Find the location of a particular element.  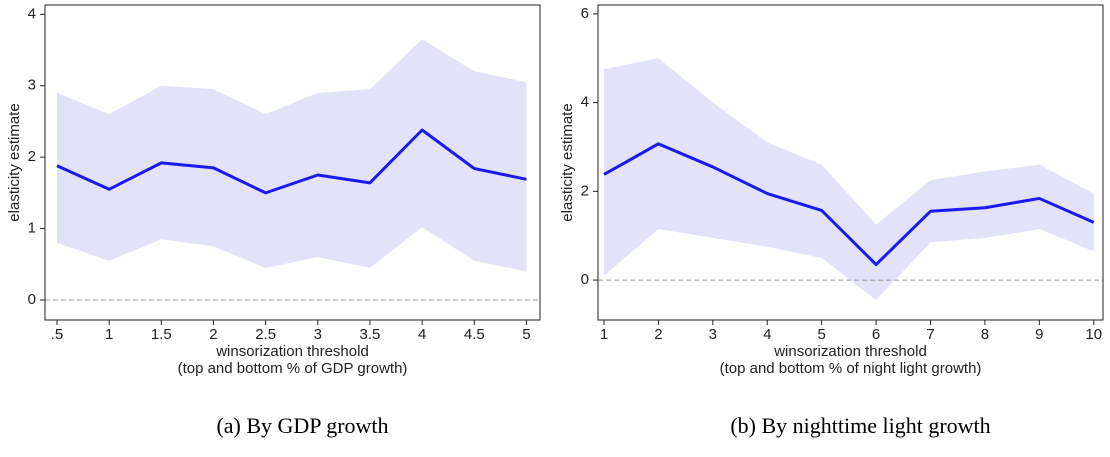

x-axis-label: (top and bottom % of night light growth) is located at coordinates (851, 368).